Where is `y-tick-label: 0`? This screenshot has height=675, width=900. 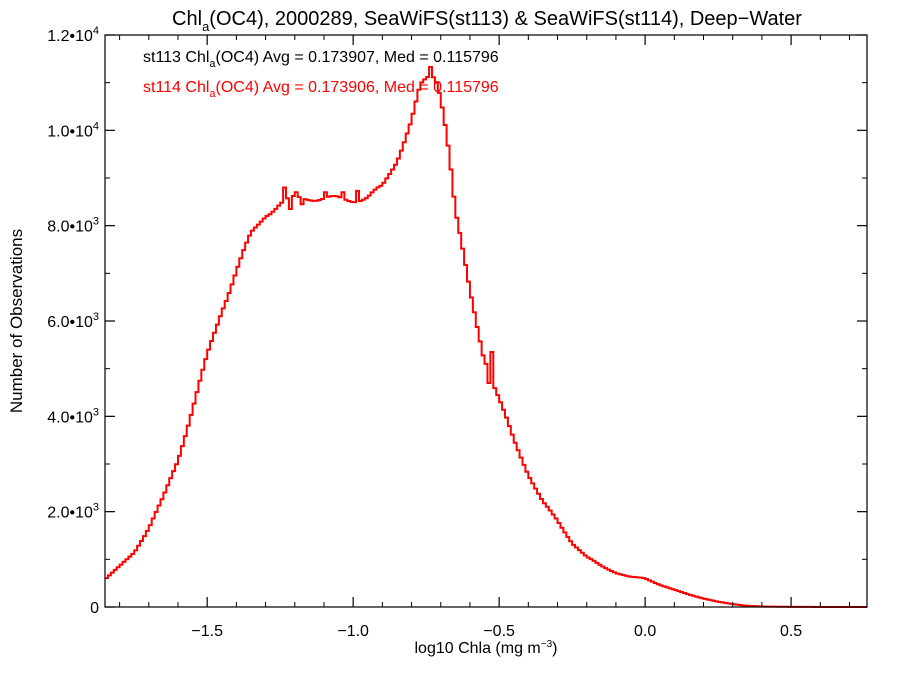
y-tick-label: 0 is located at coordinates (94, 608).